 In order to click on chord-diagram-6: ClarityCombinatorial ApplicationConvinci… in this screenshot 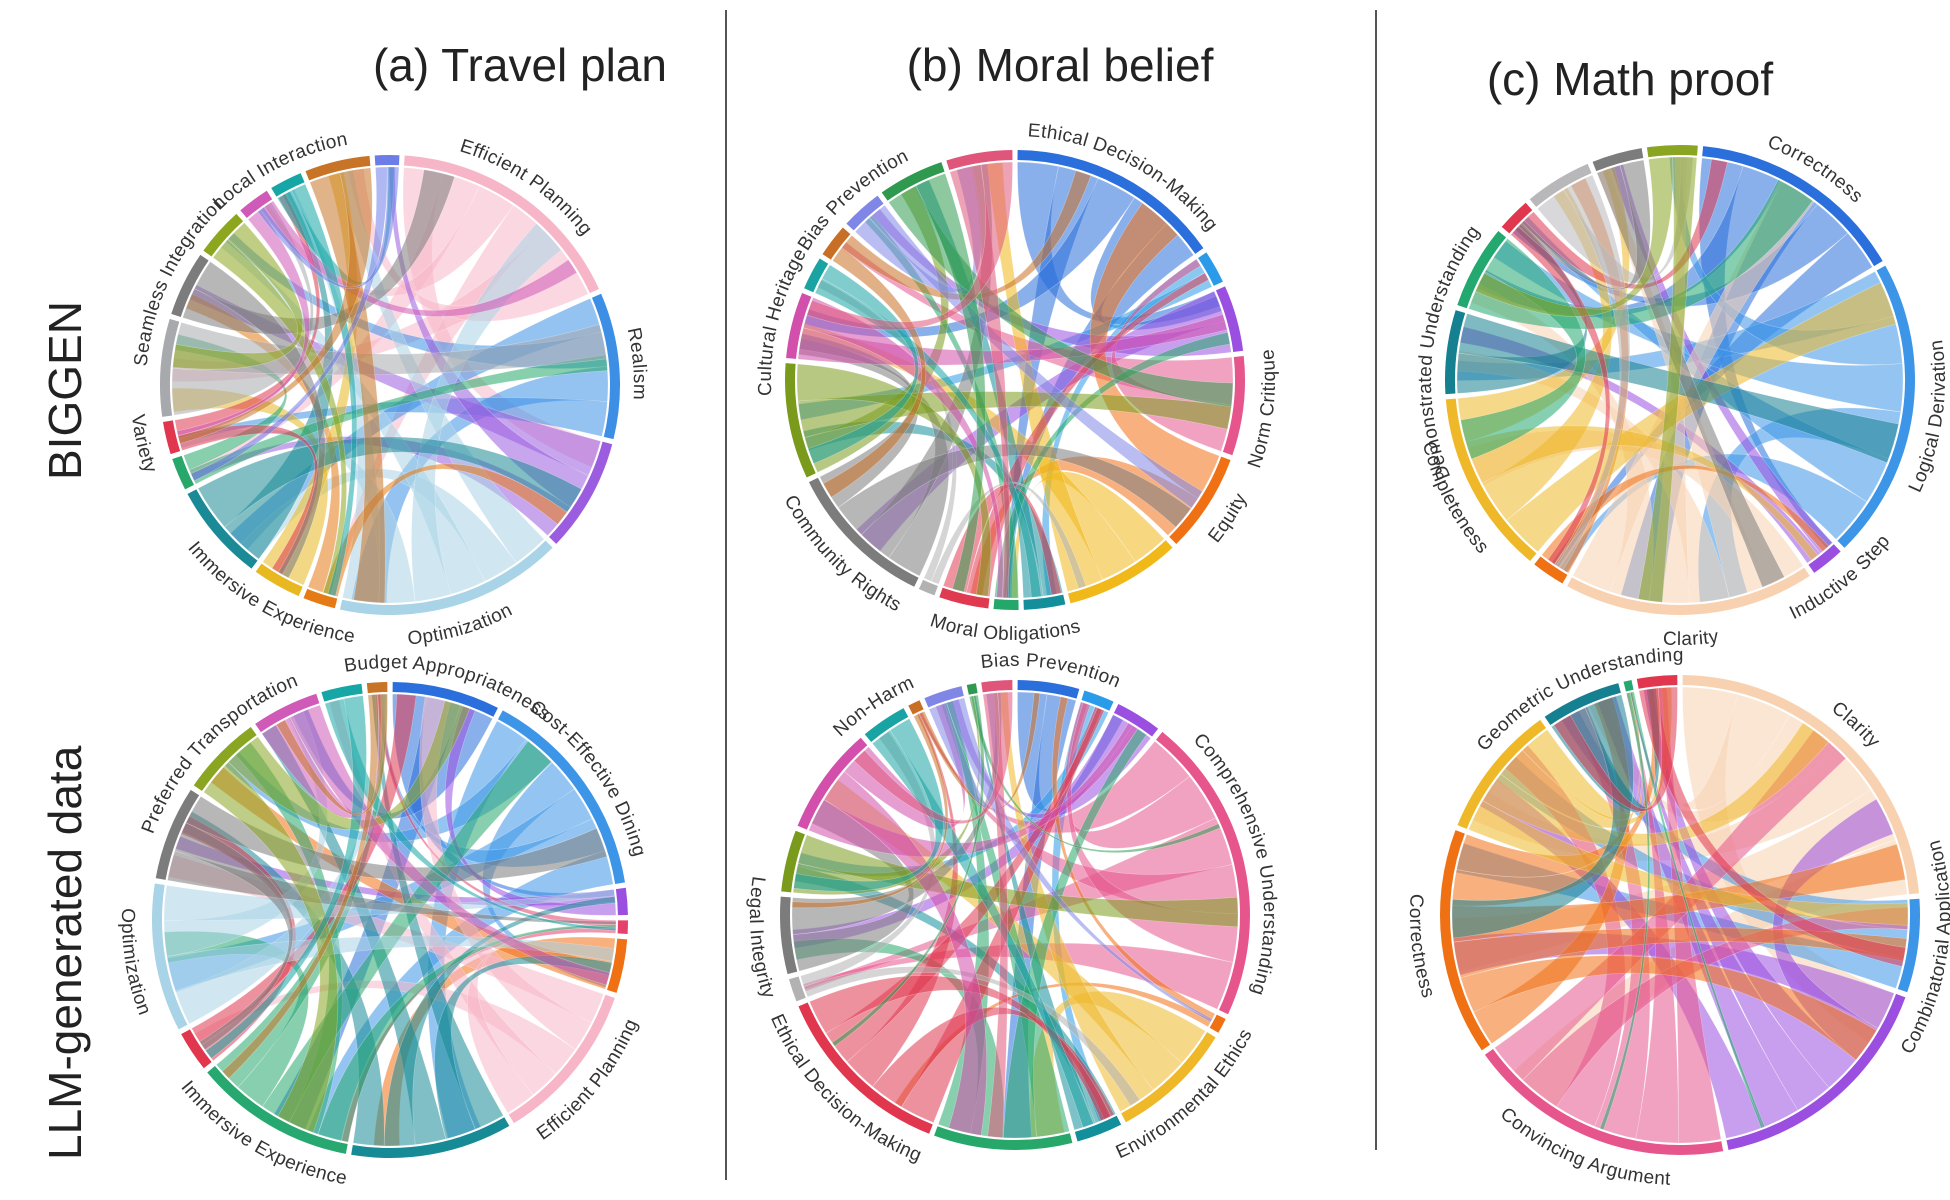, I will do `click(1677, 917)`.